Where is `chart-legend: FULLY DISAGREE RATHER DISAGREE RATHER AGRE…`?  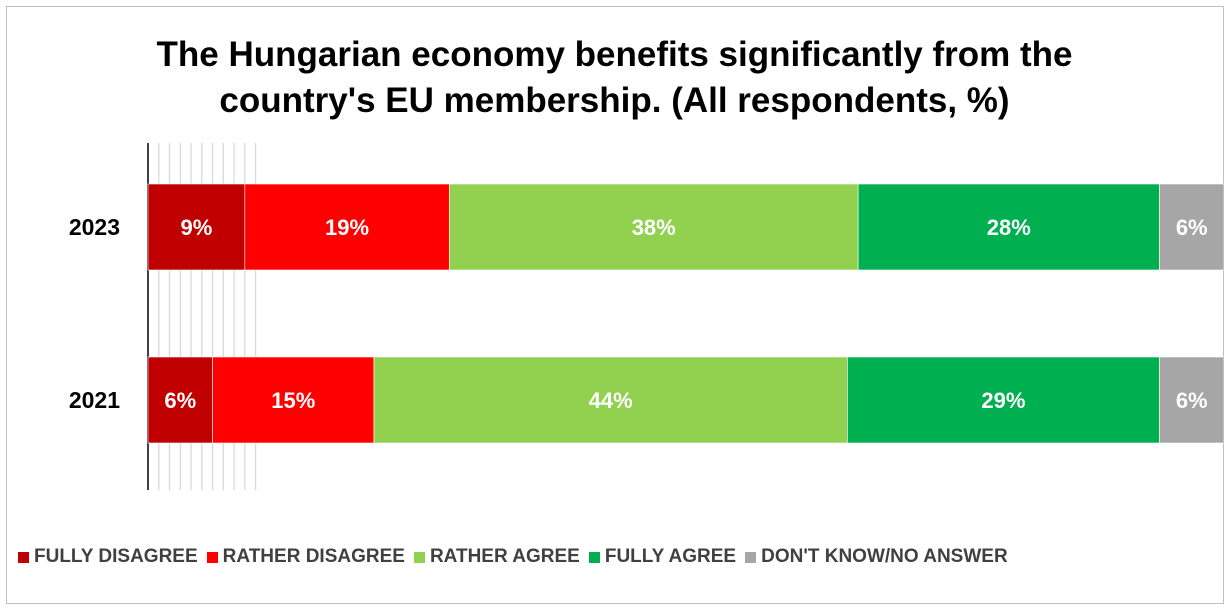 chart-legend: FULLY DISAGREE RATHER DISAGREE RATHER AGRE… is located at coordinates (620, 557).